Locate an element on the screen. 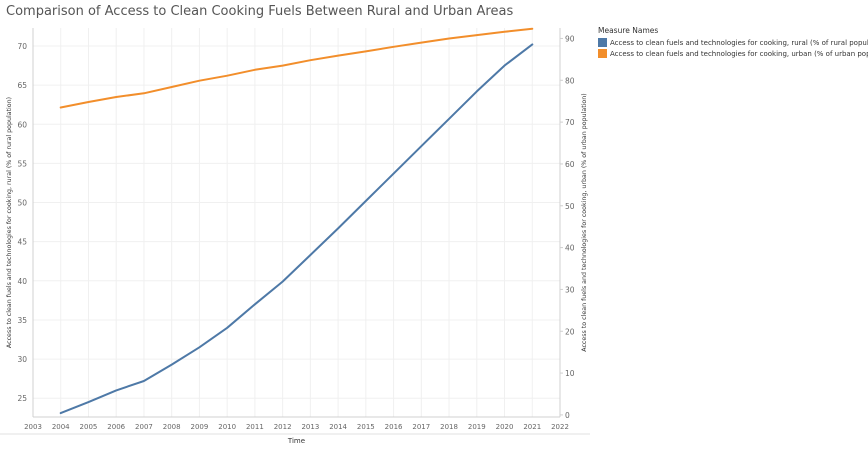  x-tick-label: 2020 is located at coordinates (505, 427).